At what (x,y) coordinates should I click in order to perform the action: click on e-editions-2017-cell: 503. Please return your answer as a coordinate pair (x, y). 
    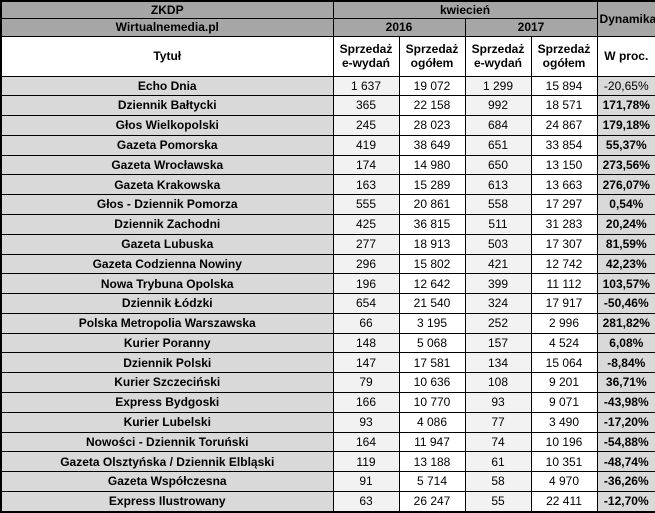
    Looking at the image, I should click on (498, 244).